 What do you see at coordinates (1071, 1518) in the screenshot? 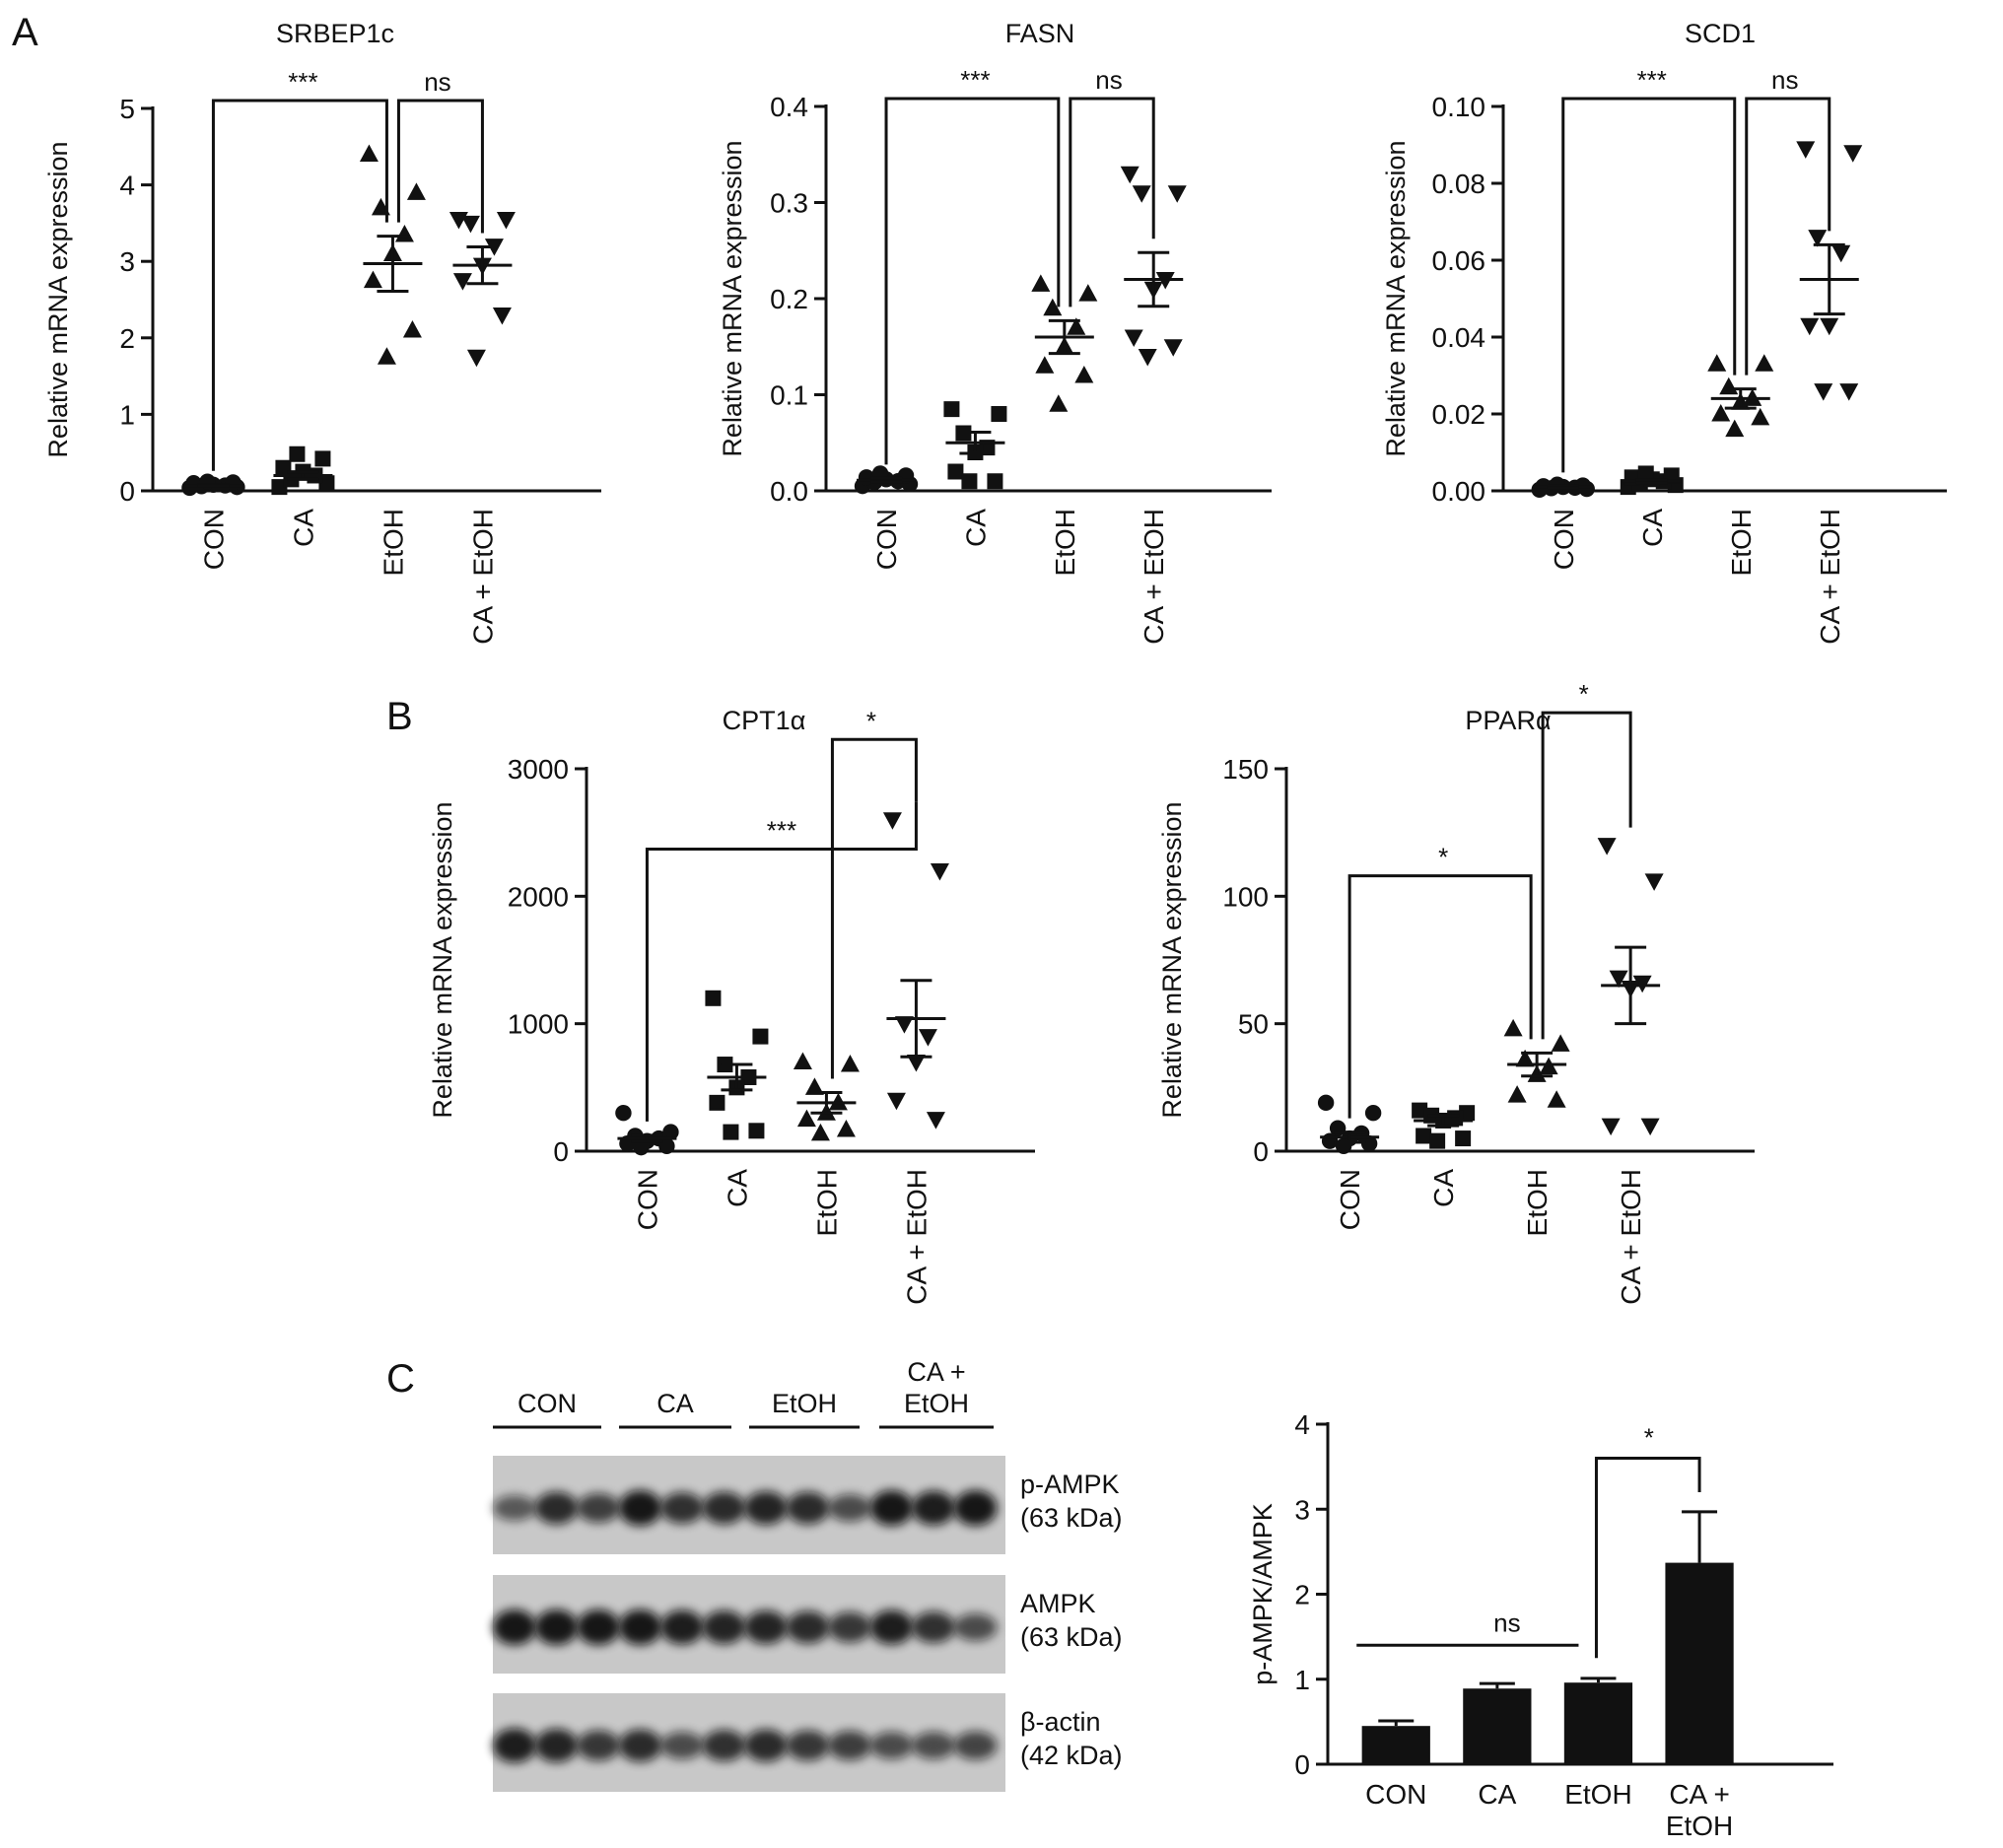
I see `blot-row-label: (63 kDa)` at bounding box center [1071, 1518].